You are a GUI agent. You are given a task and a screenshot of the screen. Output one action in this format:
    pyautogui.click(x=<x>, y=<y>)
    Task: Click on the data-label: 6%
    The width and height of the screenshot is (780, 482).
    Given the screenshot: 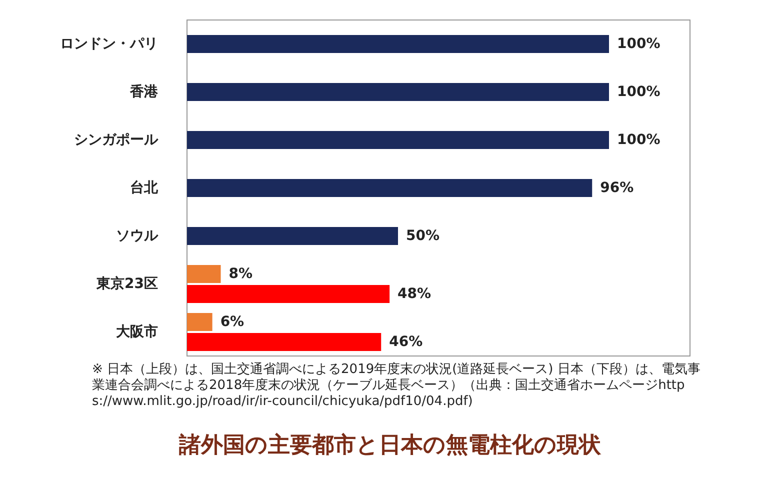 What is the action you would take?
    pyautogui.click(x=232, y=322)
    